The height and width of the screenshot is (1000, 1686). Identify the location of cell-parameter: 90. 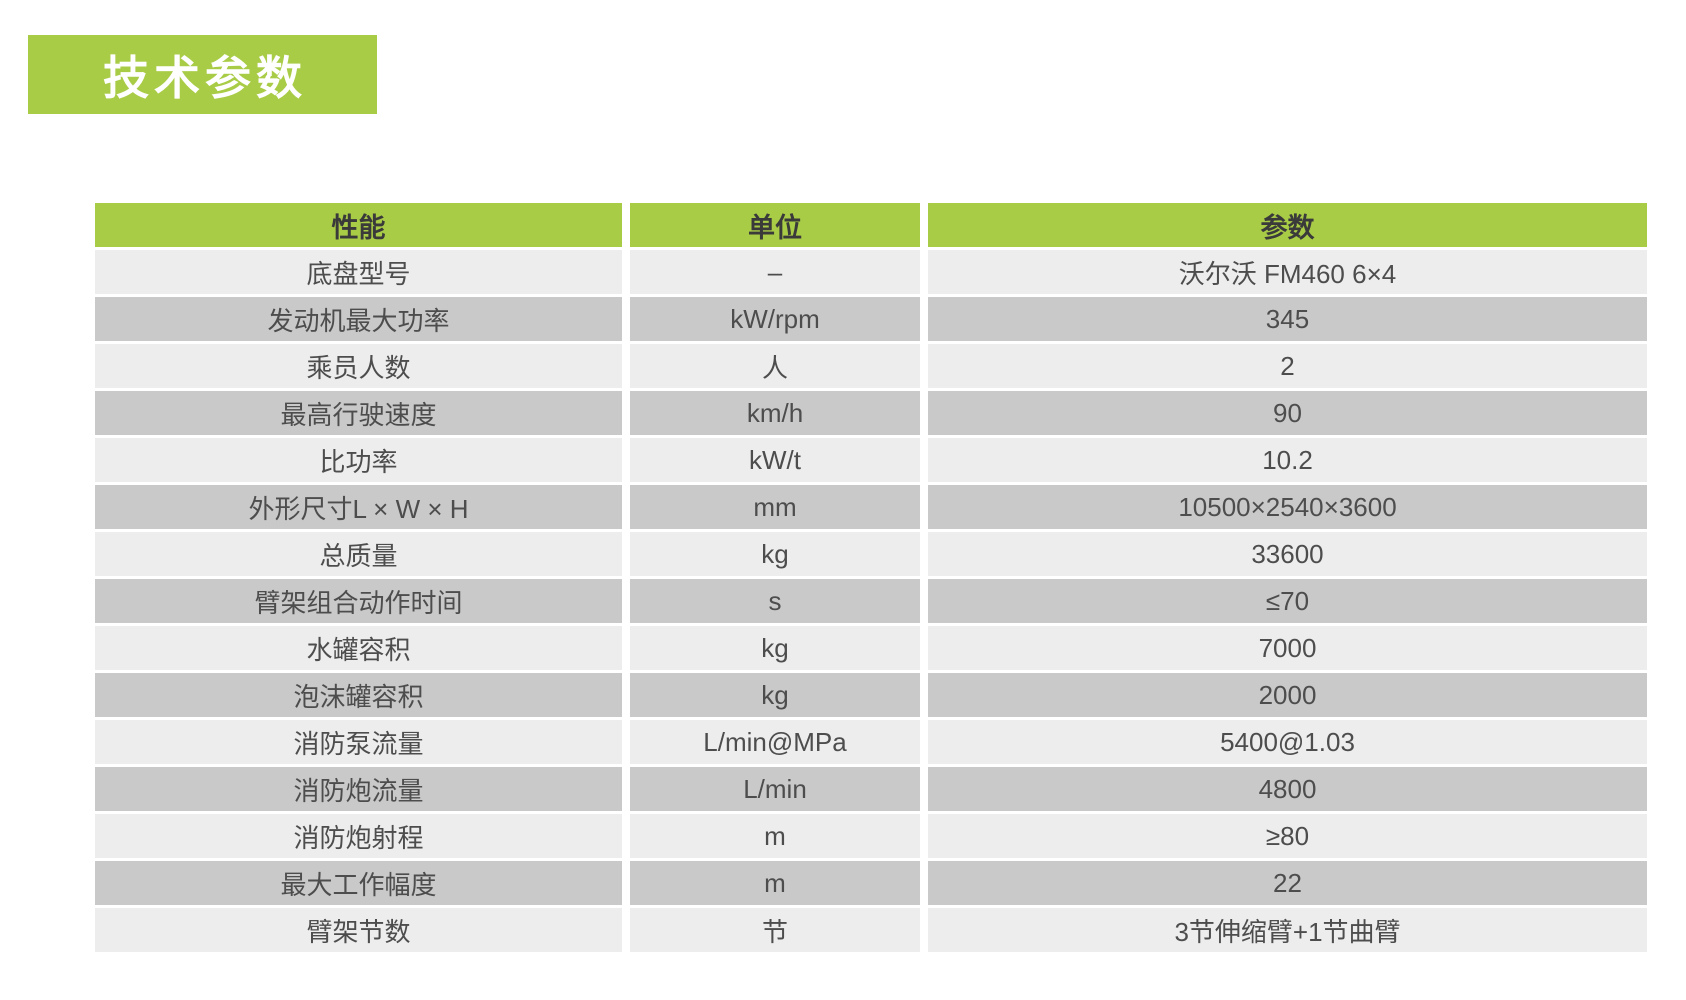
(1287, 413).